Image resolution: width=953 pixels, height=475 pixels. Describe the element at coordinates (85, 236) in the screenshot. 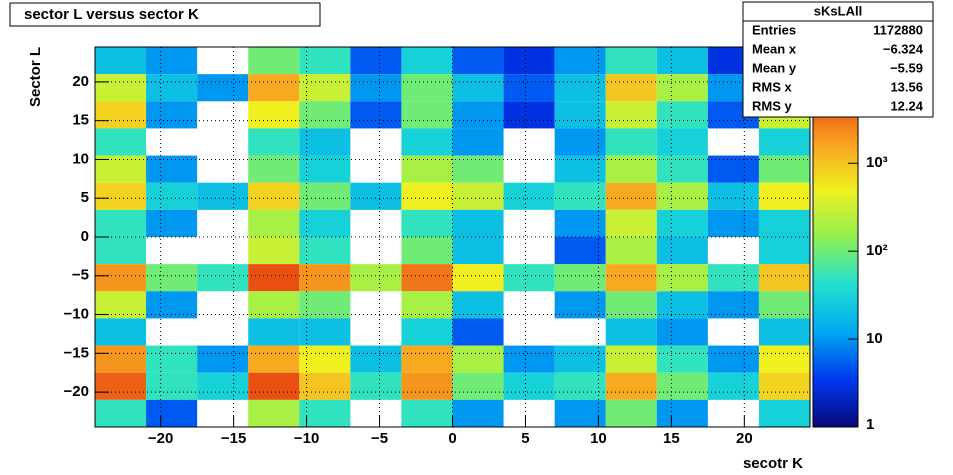

I see `y-tick-label: 0` at that location.